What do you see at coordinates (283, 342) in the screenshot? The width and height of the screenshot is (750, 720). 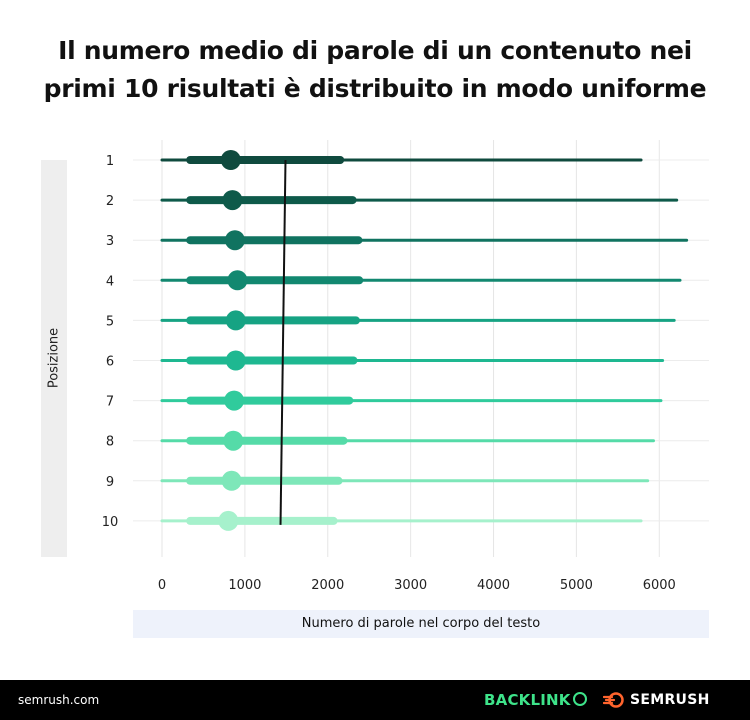 I see `mean-line` at bounding box center [283, 342].